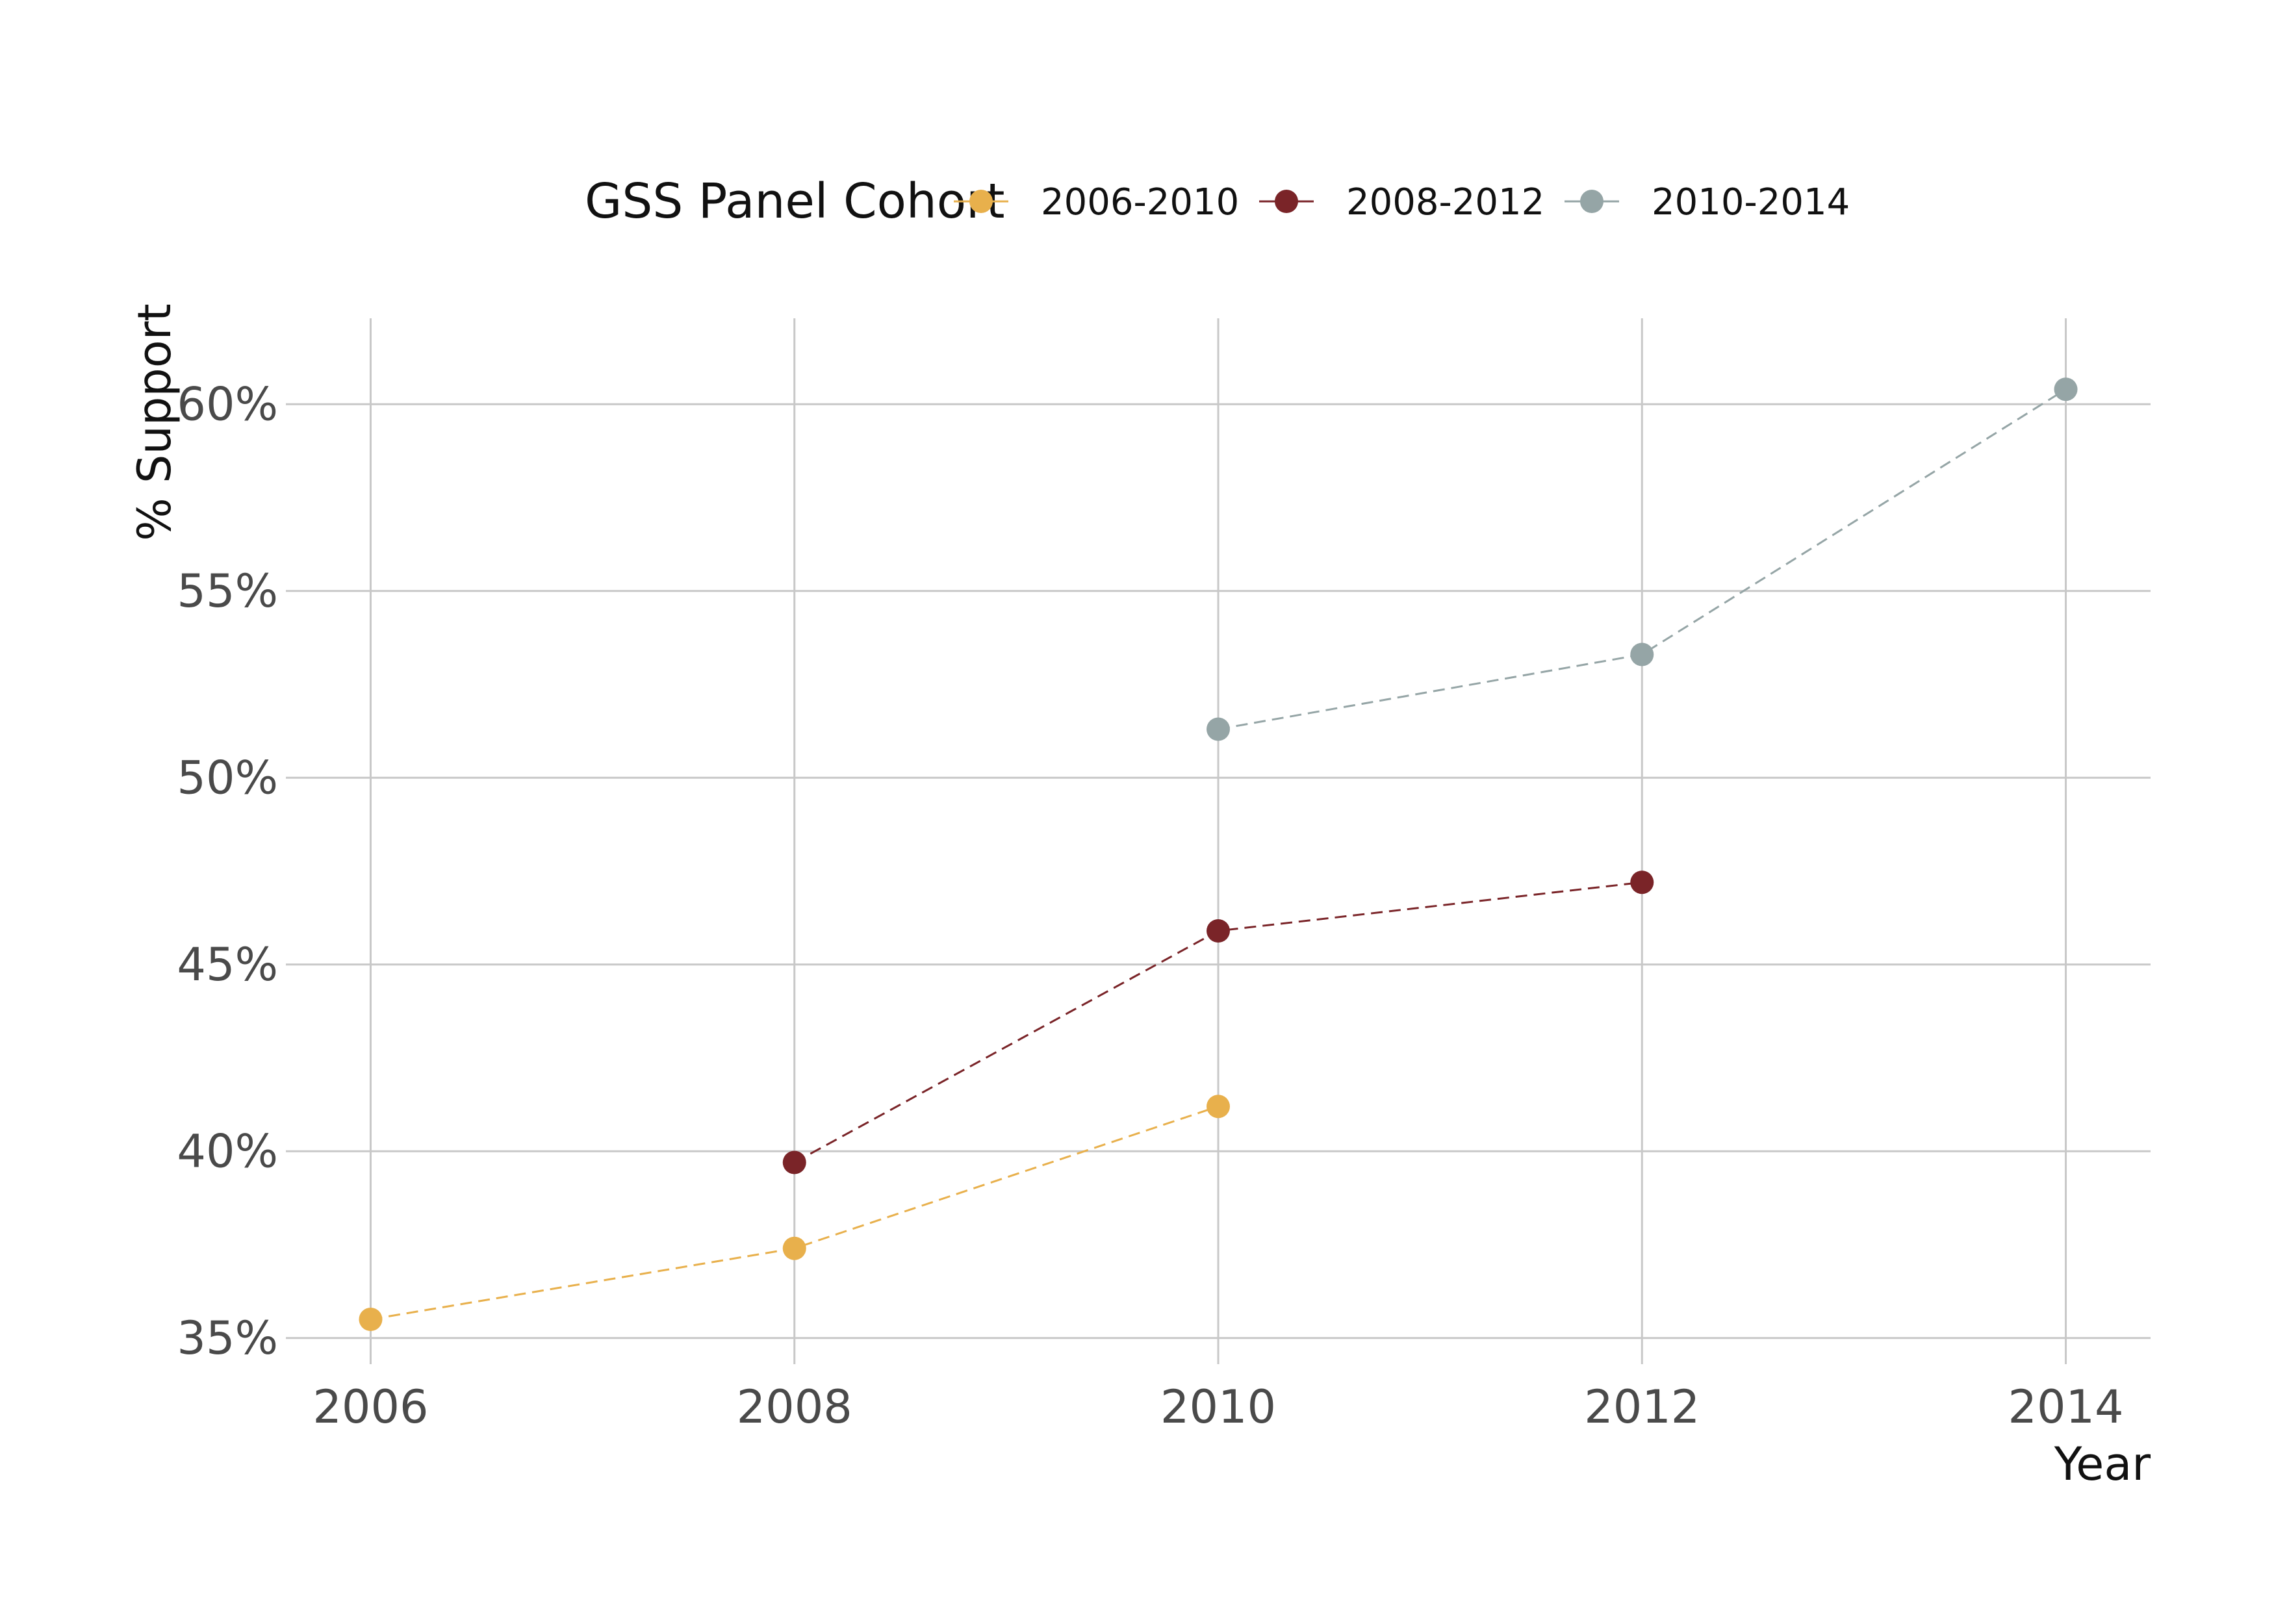 The image size is (2274, 1624). Describe the element at coordinates (1218, 729) in the screenshot. I see `data-point-2010-2014-2010` at that location.